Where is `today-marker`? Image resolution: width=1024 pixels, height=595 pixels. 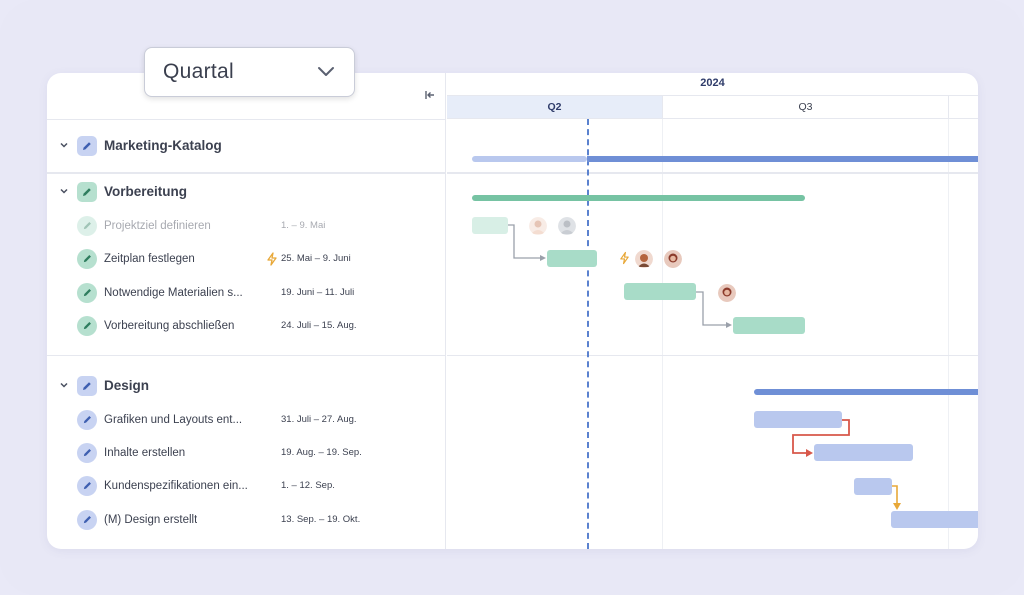 today-marker is located at coordinates (588, 334).